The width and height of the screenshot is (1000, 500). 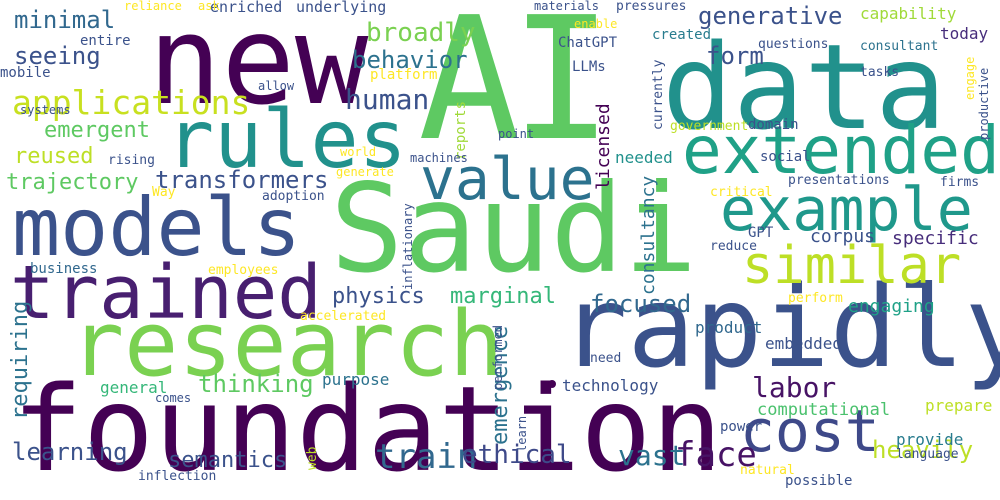 What do you see at coordinates (761, 233) in the screenshot?
I see `word-gpt: GPT` at bounding box center [761, 233].